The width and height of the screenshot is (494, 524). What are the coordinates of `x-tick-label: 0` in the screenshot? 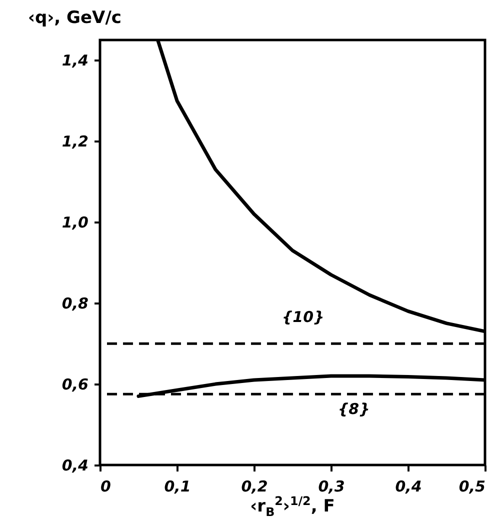 It's located at (105, 487).